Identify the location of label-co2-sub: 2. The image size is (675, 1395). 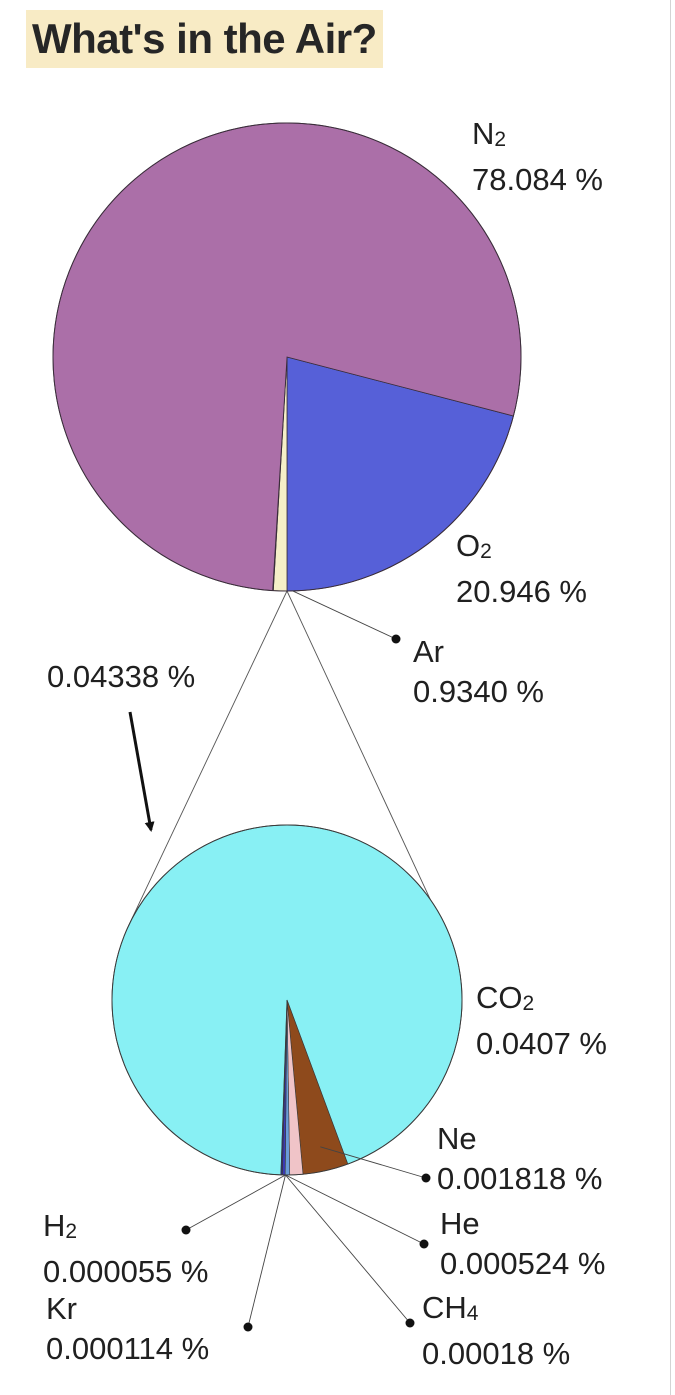
(528, 1003).